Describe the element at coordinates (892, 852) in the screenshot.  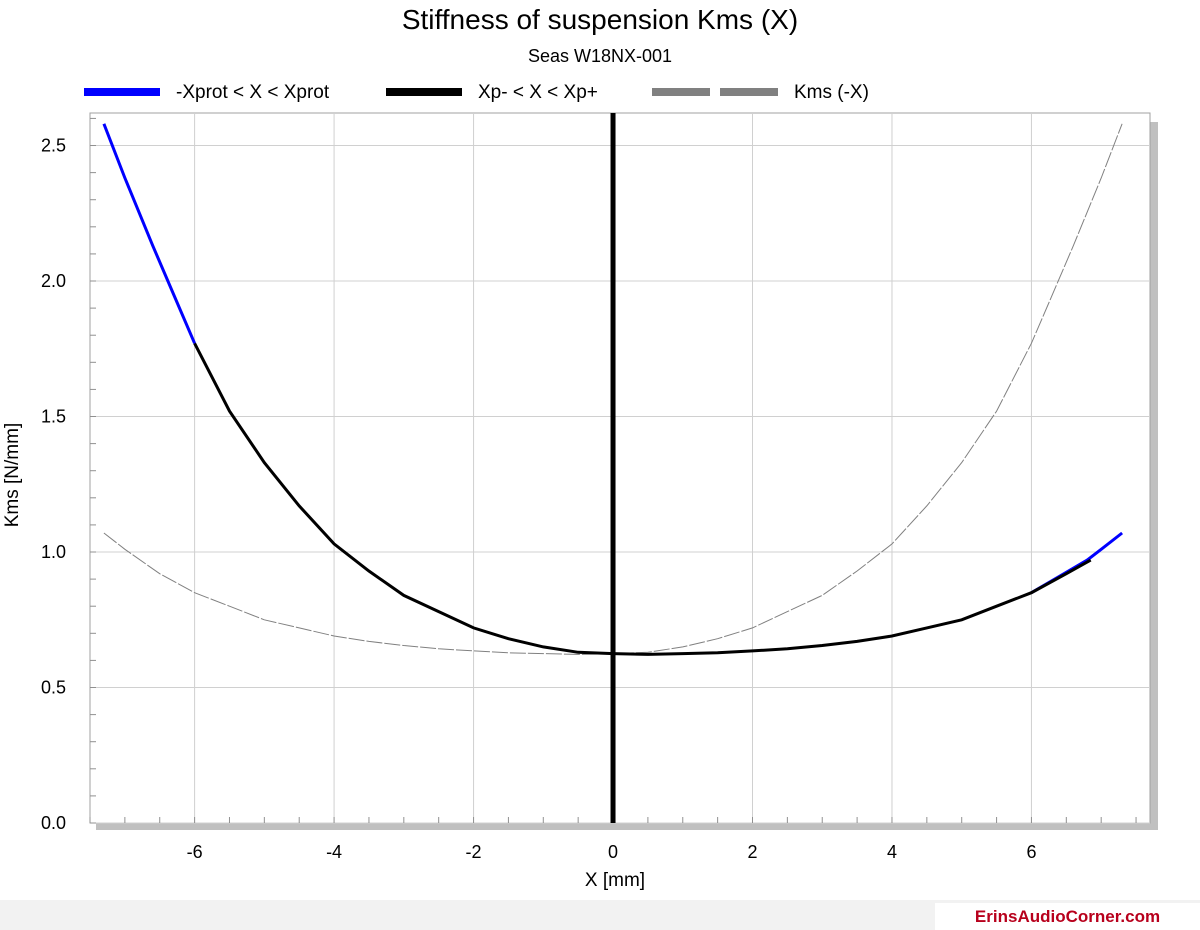
I see `x-tick-label: 4` at that location.